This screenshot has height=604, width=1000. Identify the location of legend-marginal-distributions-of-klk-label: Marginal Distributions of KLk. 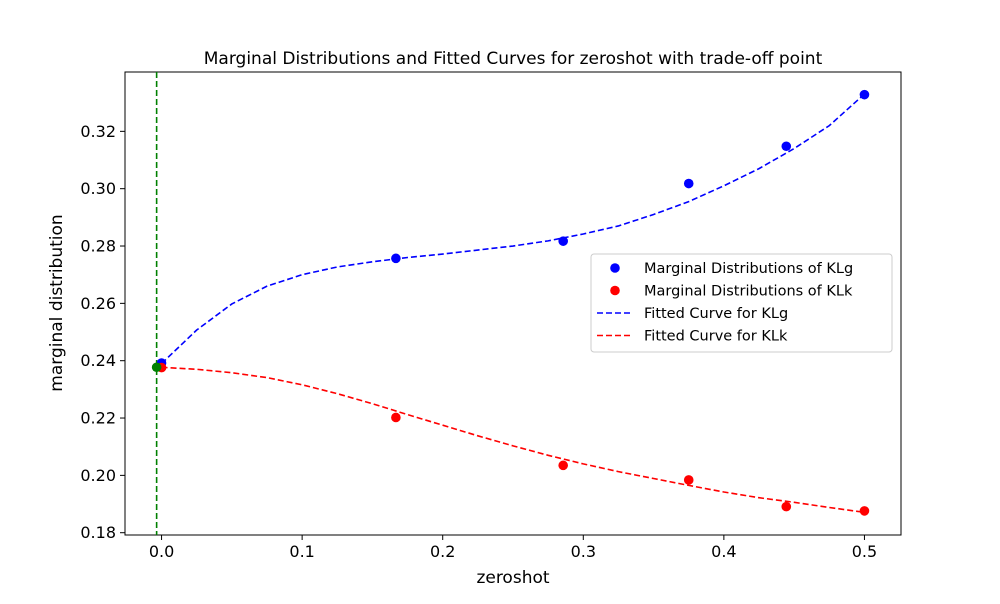
(748, 292).